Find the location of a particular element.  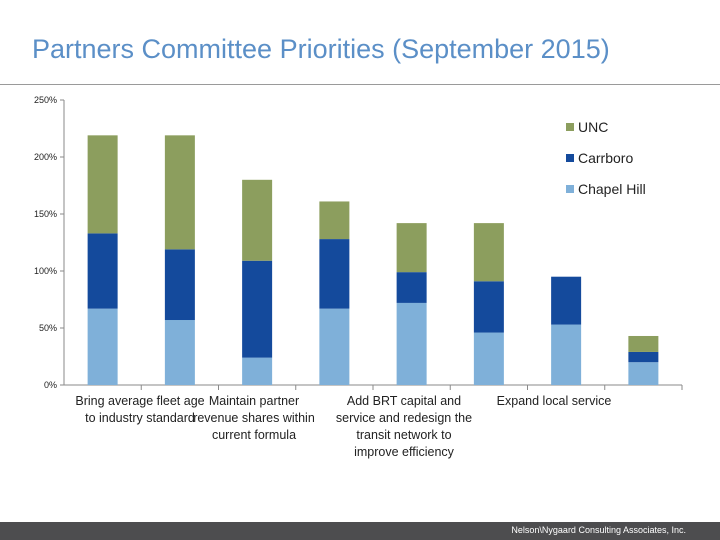

x-category-label: transit network to is located at coordinates (403, 435).